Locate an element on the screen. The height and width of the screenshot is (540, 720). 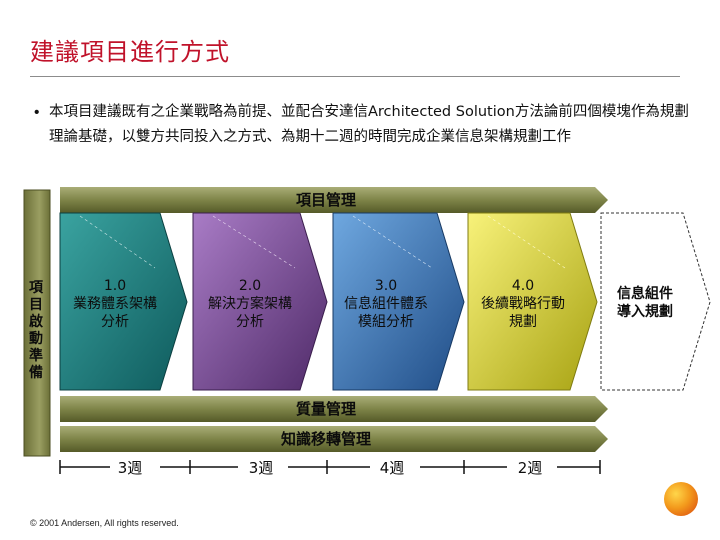
phase-1: 1.0 業務體系架構 分析 is located at coordinates (123, 301).